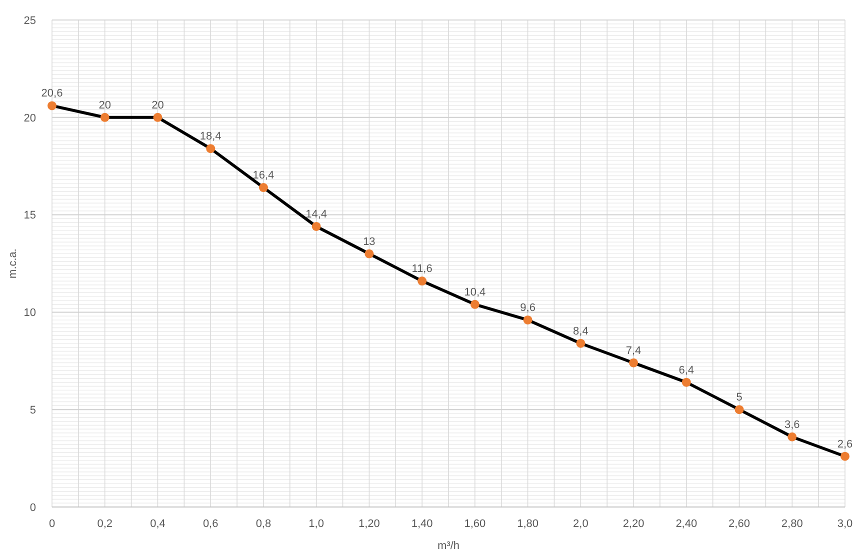 Image resolution: width=865 pixels, height=559 pixels. I want to click on data-label: 6,4, so click(686, 370).